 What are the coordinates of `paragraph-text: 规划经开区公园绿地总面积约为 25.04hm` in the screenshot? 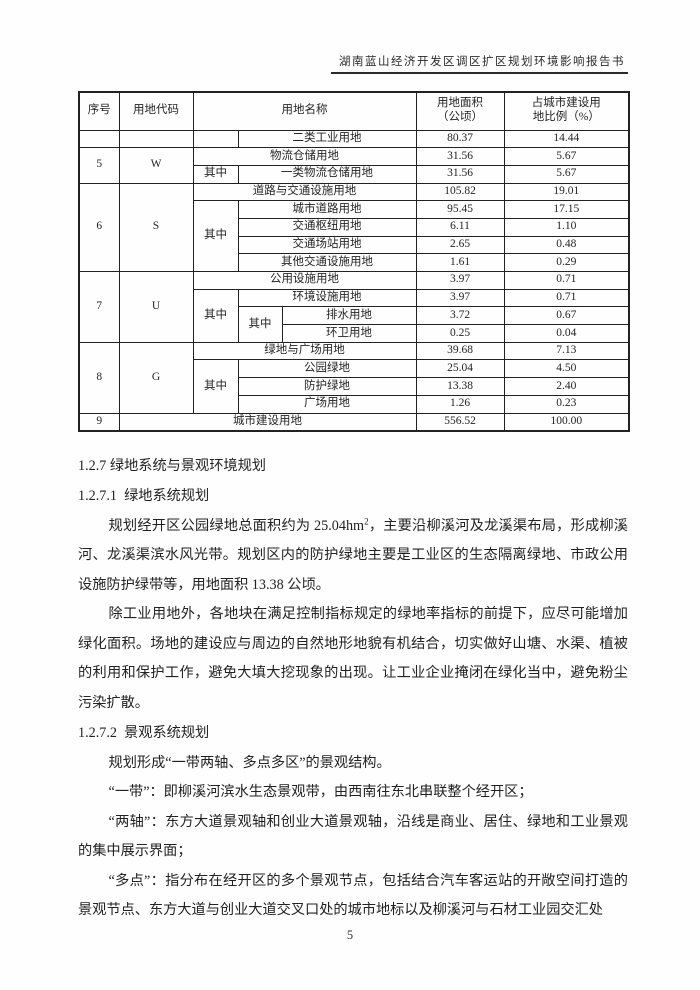 It's located at (236, 525).